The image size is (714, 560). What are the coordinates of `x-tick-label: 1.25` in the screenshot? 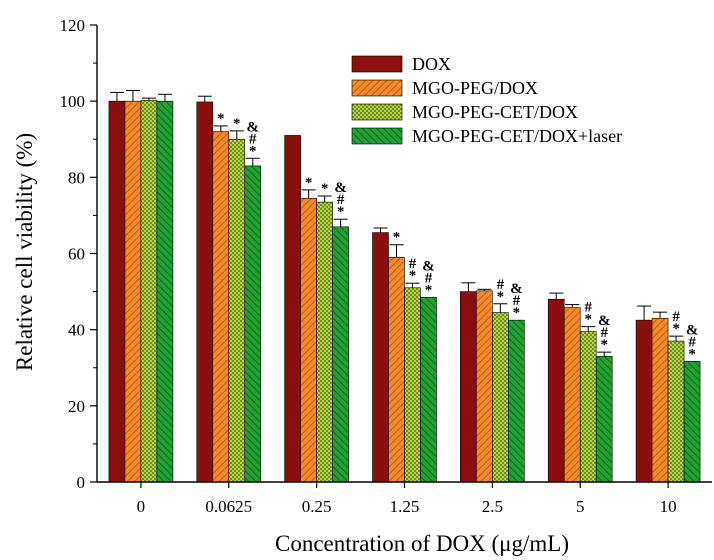 It's located at (405, 506).